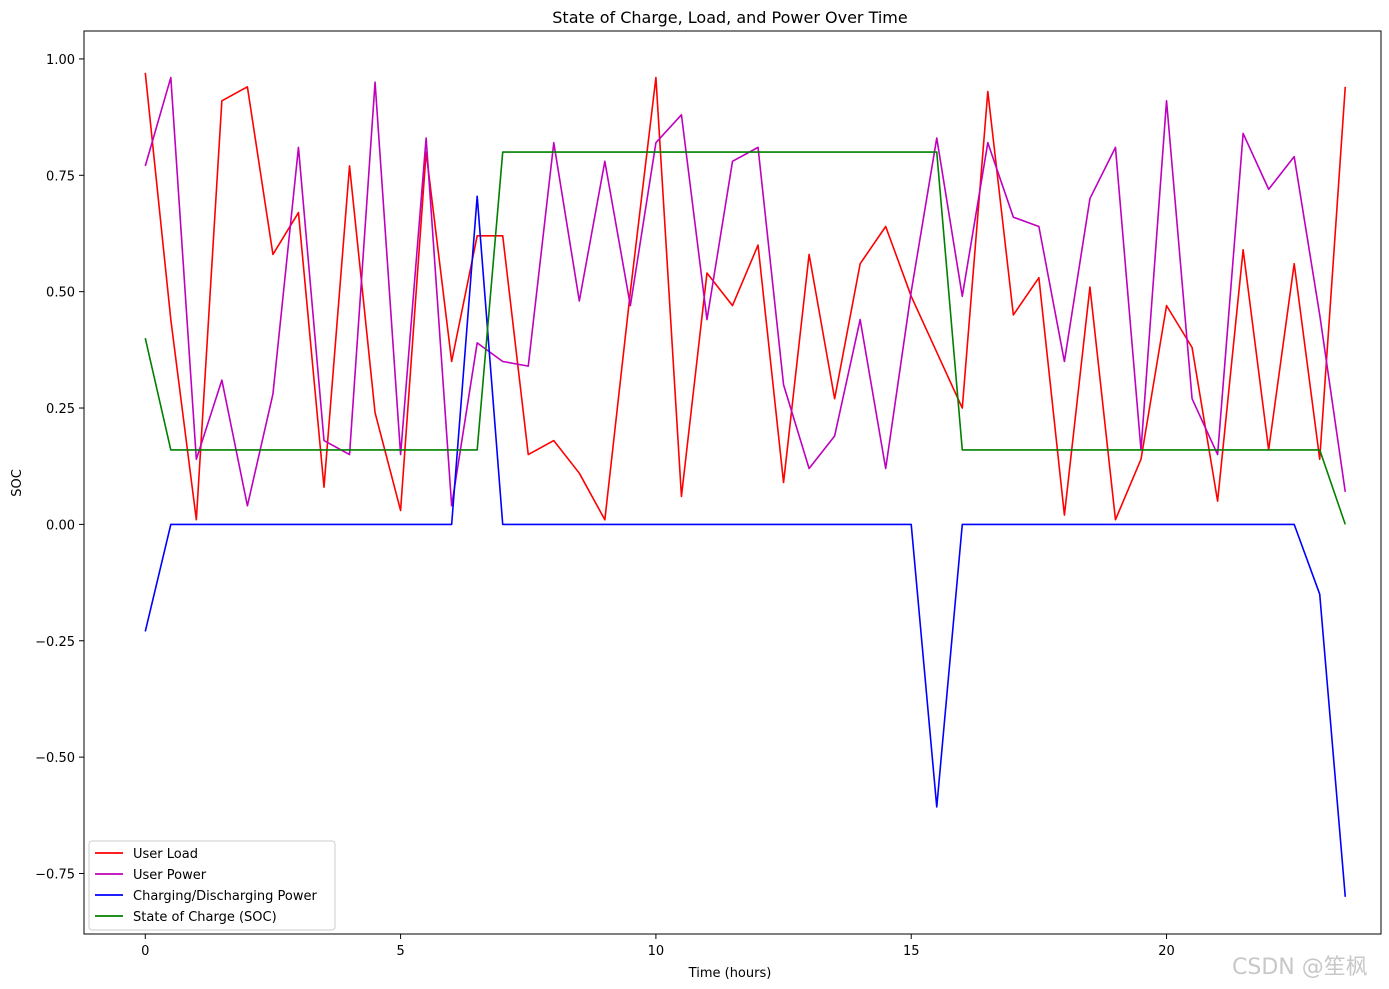 Image resolution: width=1389 pixels, height=989 pixels. Describe the element at coordinates (656, 951) in the screenshot. I see `x-tick-label: 10` at that location.